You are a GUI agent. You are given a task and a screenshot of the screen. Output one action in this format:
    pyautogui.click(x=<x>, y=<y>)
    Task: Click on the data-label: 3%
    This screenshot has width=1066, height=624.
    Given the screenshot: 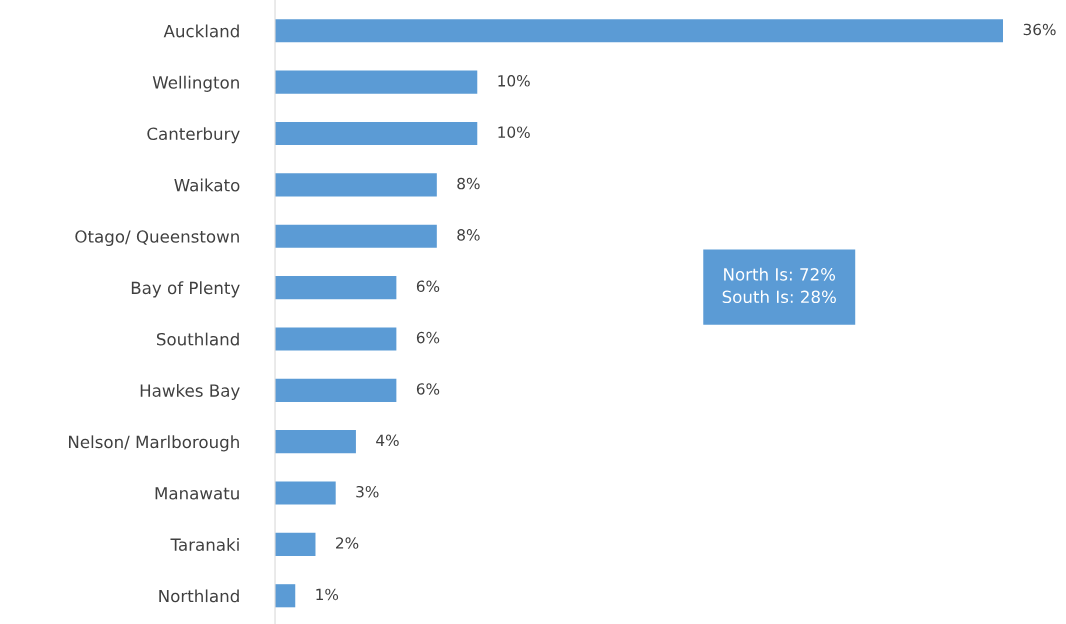 What is the action you would take?
    pyautogui.click(x=367, y=491)
    